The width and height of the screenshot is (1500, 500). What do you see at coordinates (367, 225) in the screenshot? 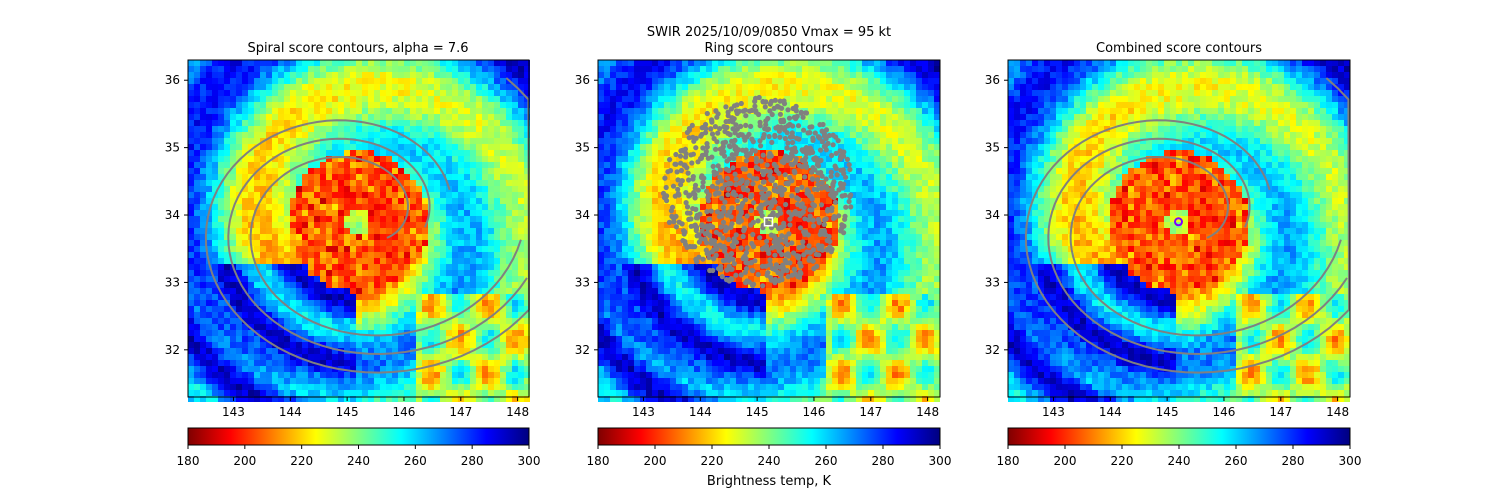
I see `contour-overlay` at bounding box center [367, 225].